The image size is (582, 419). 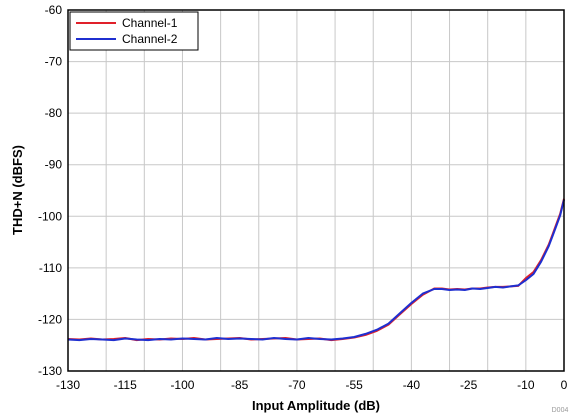 What do you see at coordinates (469, 385) in the screenshot?
I see `x-tick-label: -25` at bounding box center [469, 385].